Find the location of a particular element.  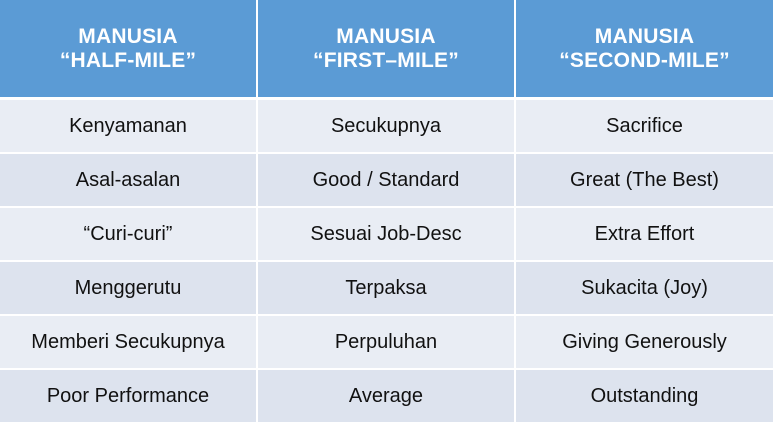

header-half-mile-line2: “HALF-MILE” is located at coordinates (128, 60).